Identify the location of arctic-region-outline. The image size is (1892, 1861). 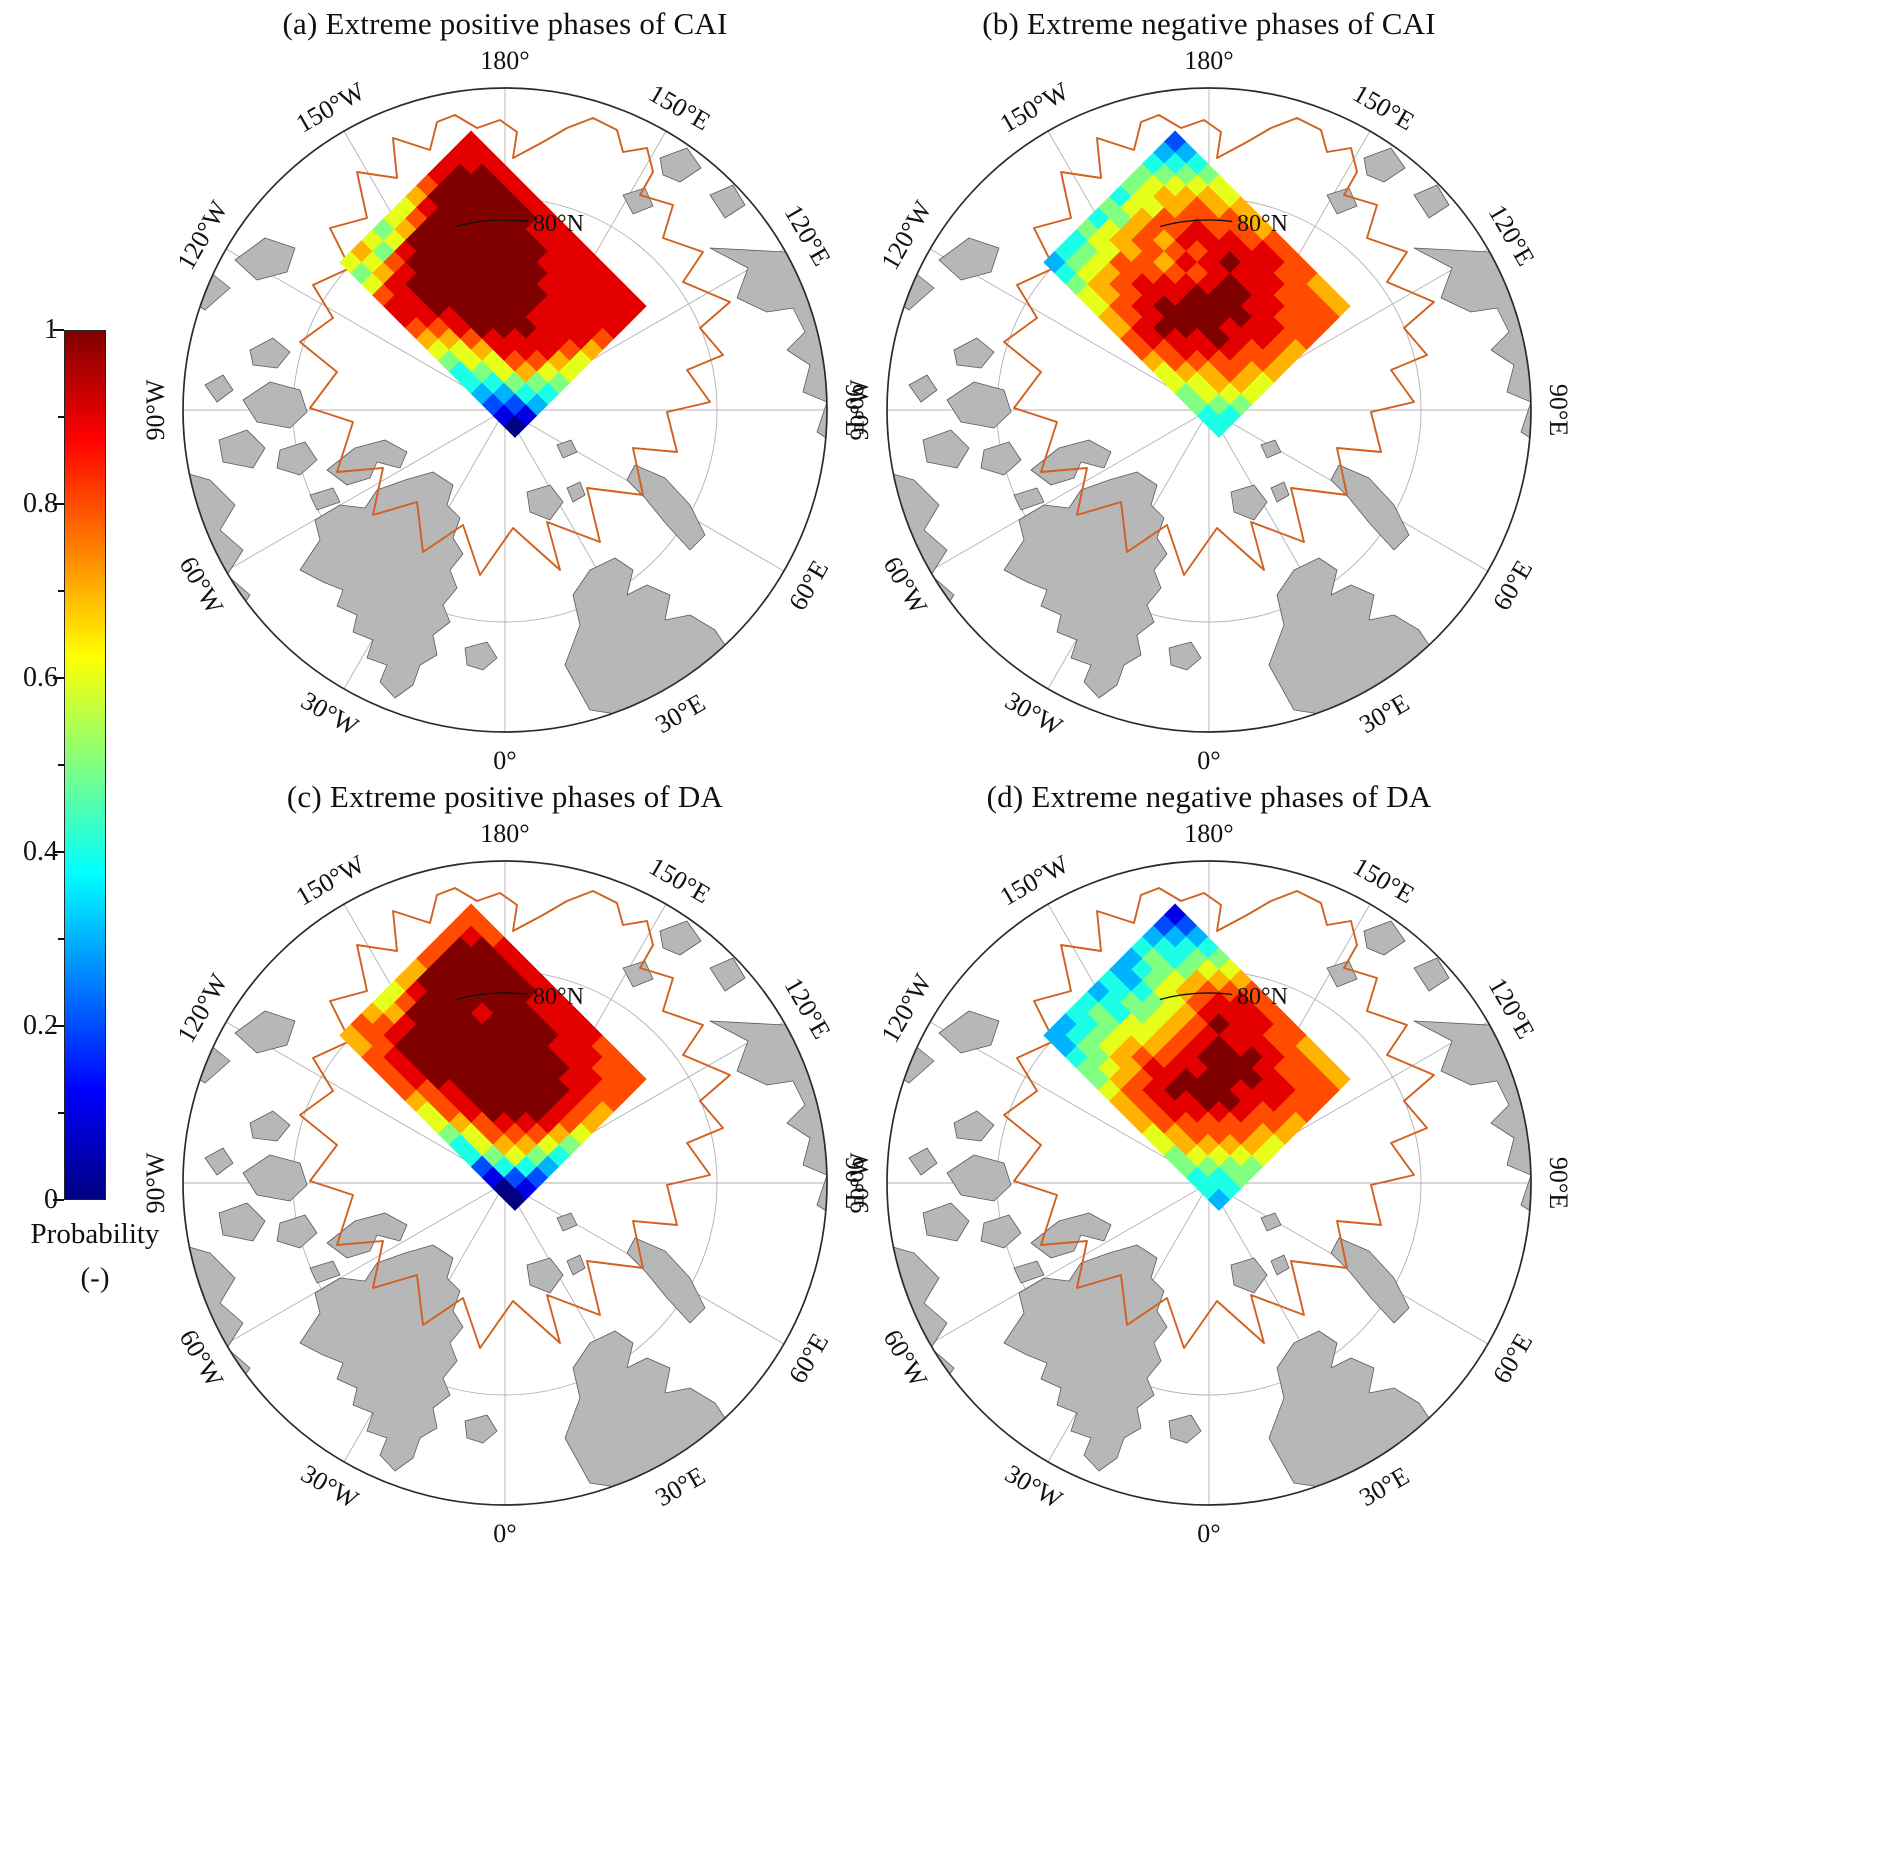
(1219, 1118).